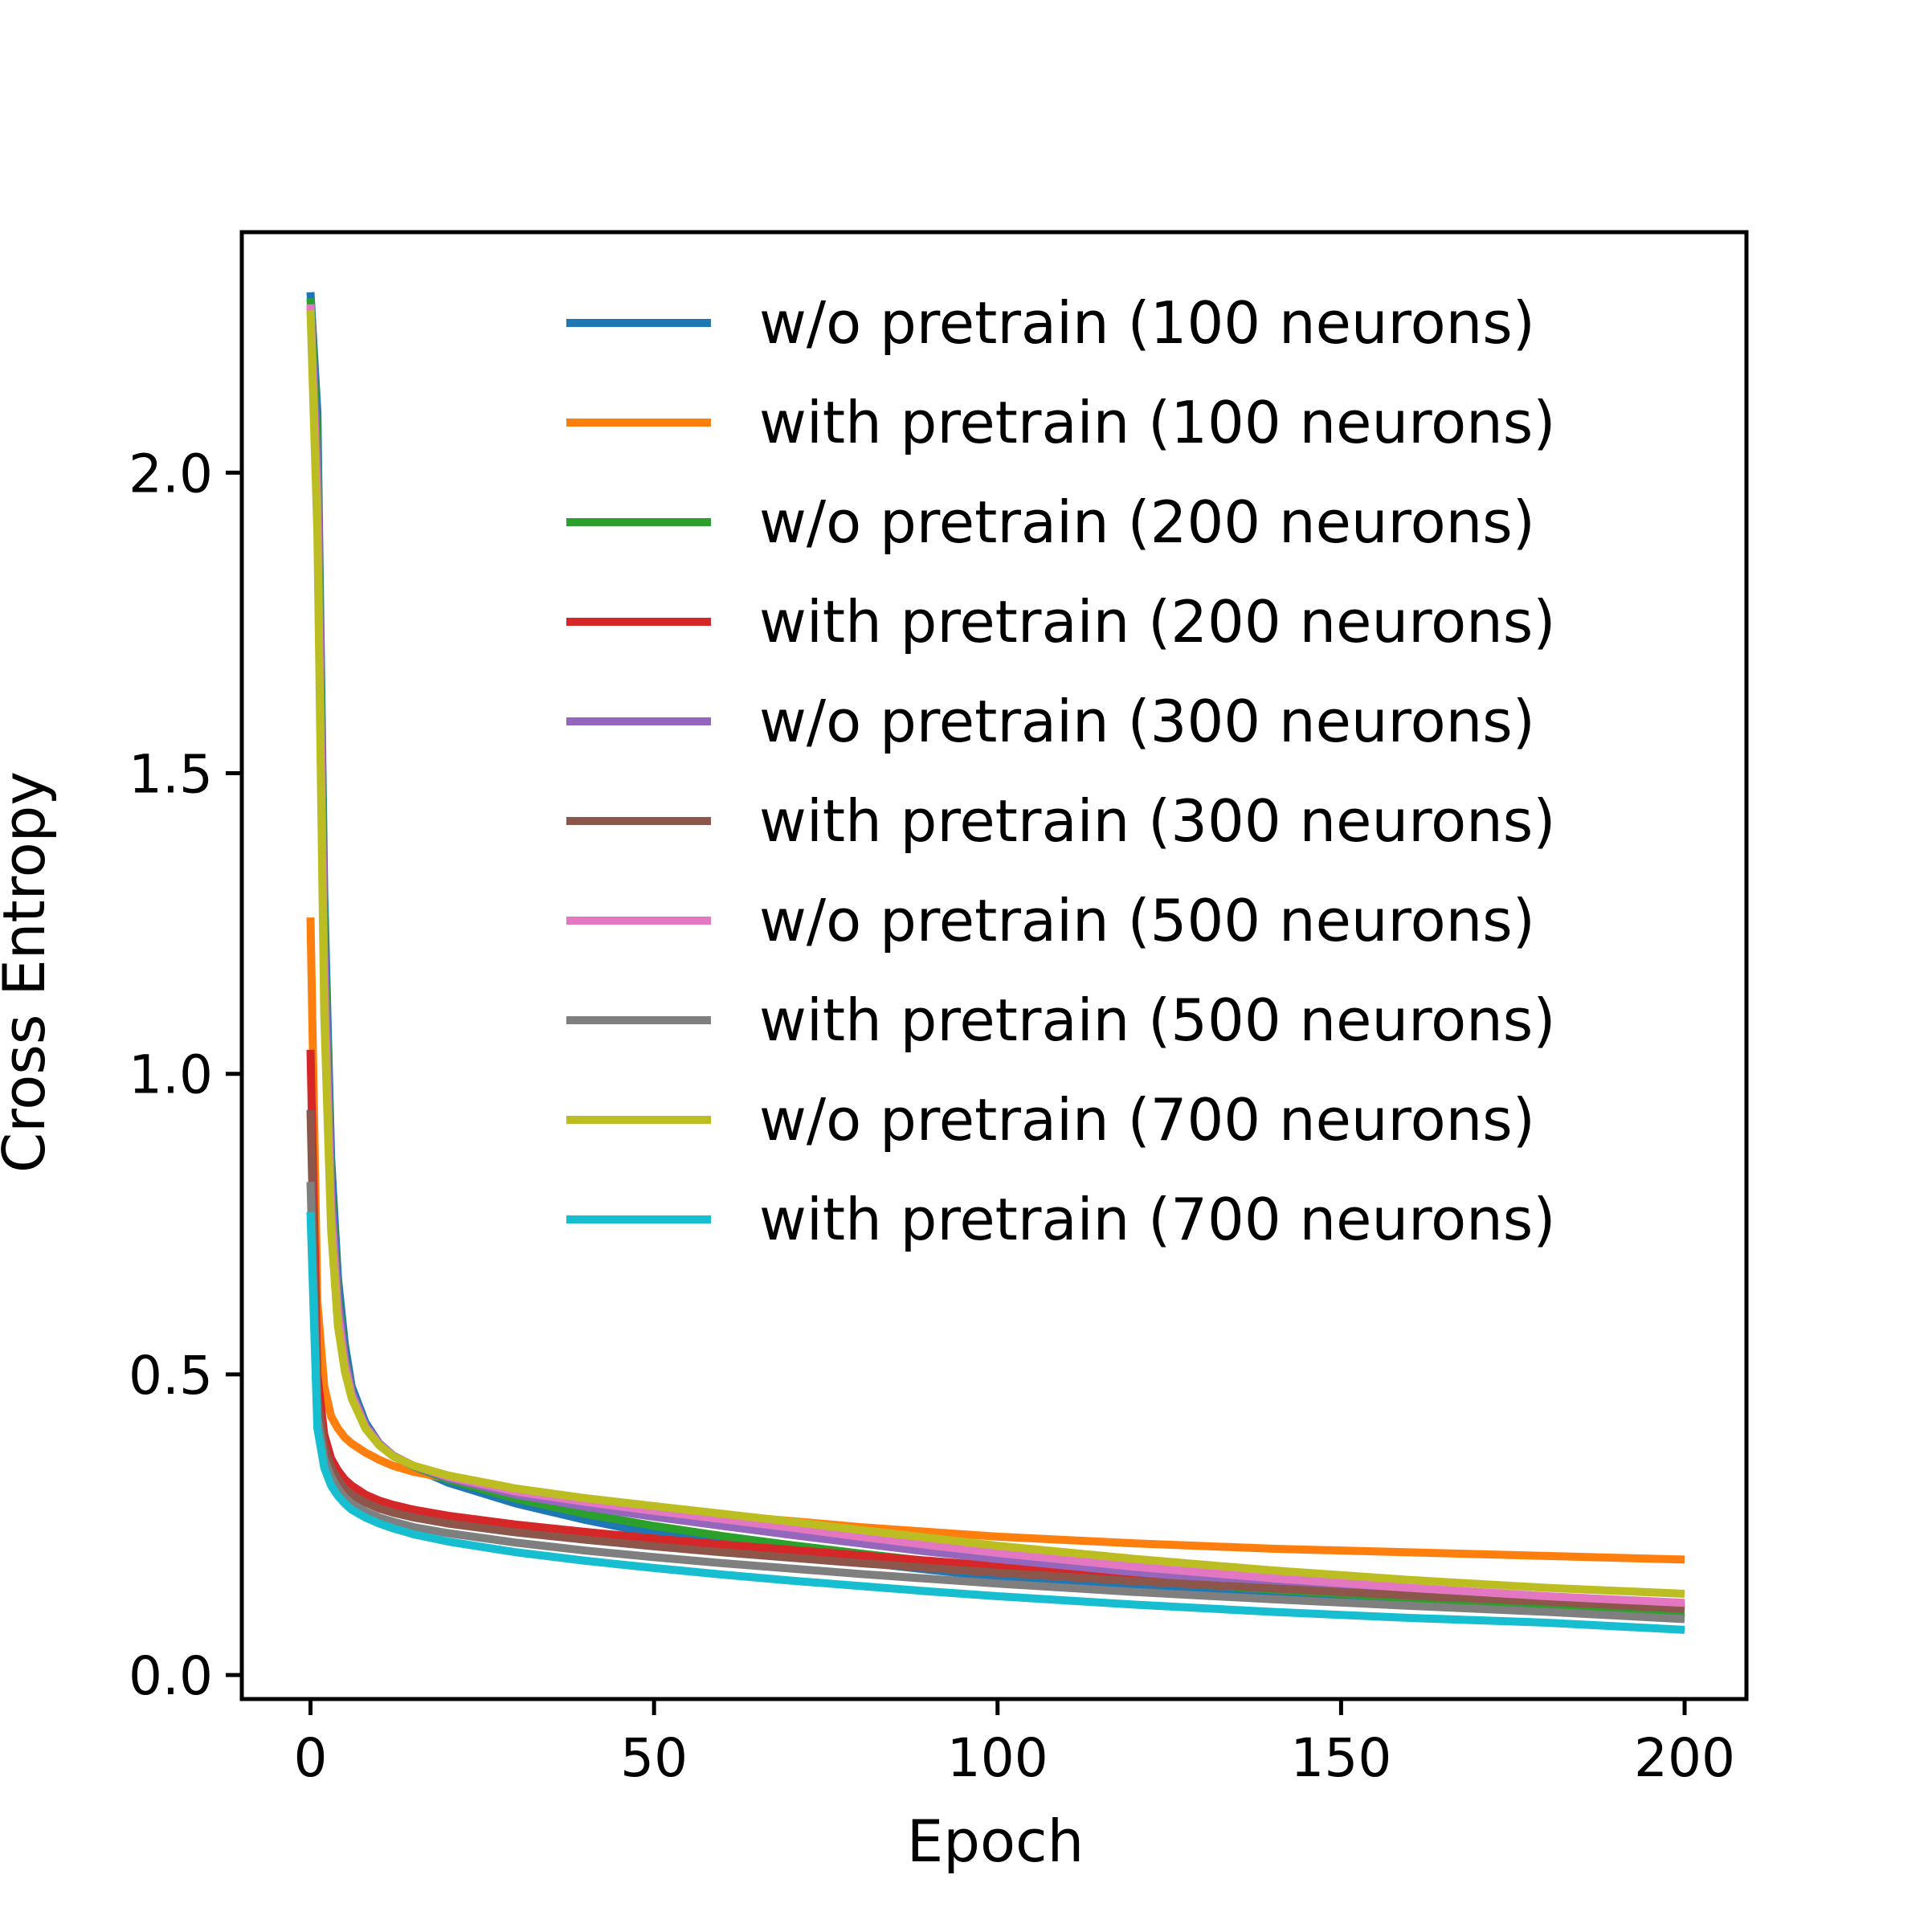 The width and height of the screenshot is (1928, 1932). What do you see at coordinates (1340, 1758) in the screenshot?
I see `x-tick-label: 150` at bounding box center [1340, 1758].